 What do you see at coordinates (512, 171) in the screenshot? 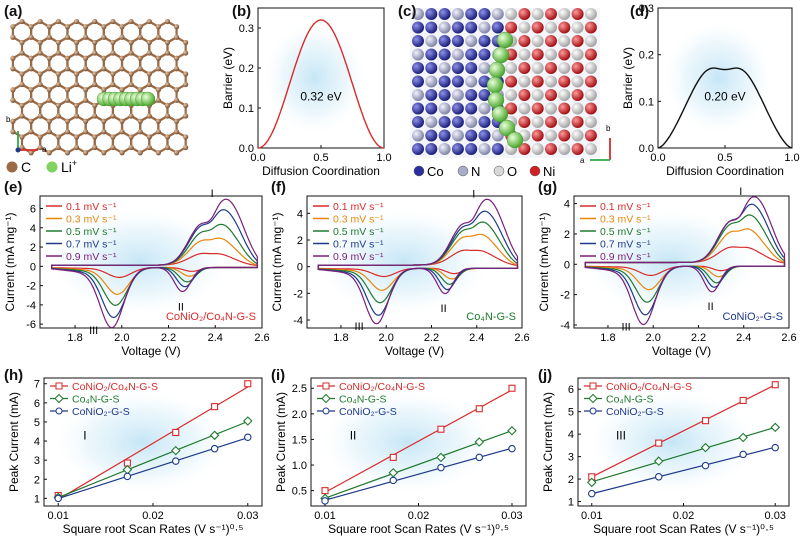
I see `legend-label-o: O` at bounding box center [512, 171].